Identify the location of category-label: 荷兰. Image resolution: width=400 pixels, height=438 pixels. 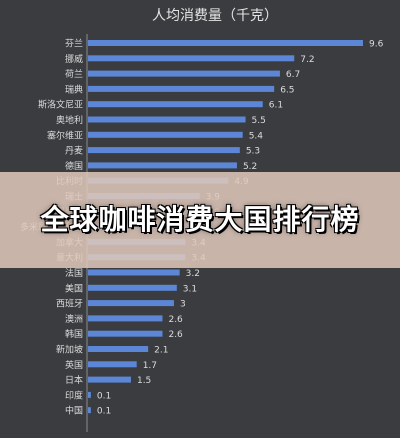
(74, 74).